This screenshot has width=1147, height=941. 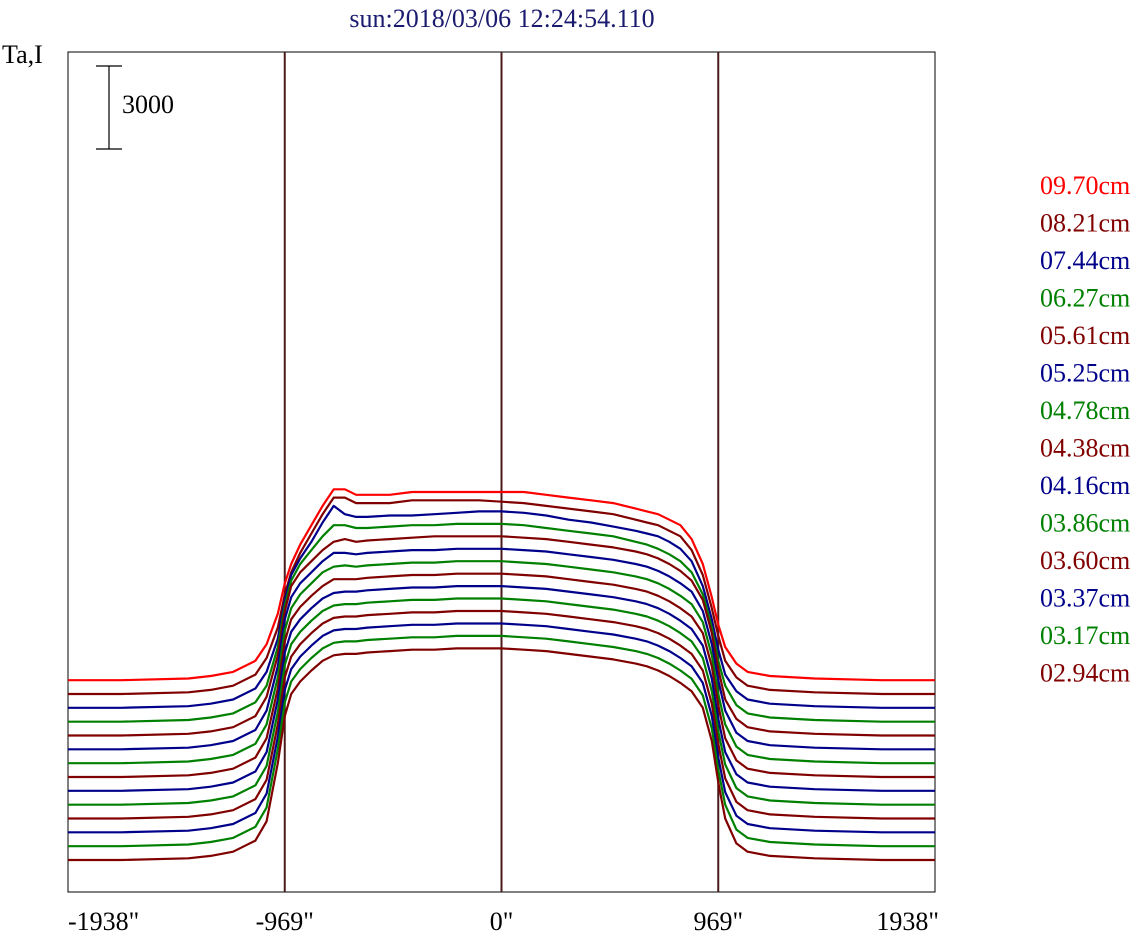 What do you see at coordinates (1085, 485) in the screenshot?
I see `legend-entry-8: 04.16cm` at bounding box center [1085, 485].